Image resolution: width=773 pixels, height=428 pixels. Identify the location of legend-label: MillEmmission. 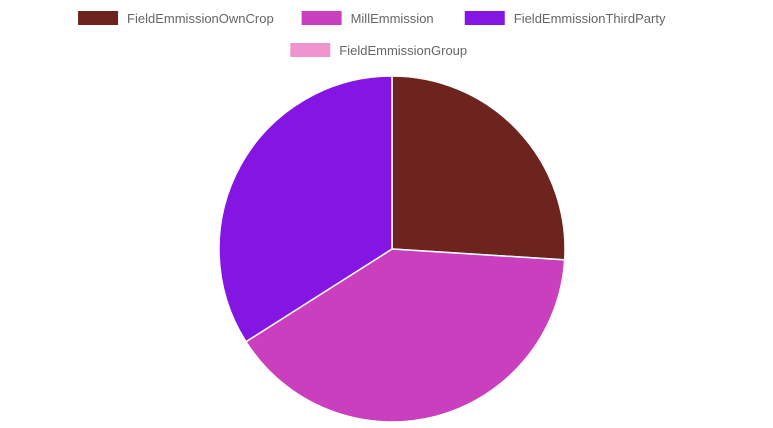
(392, 18).